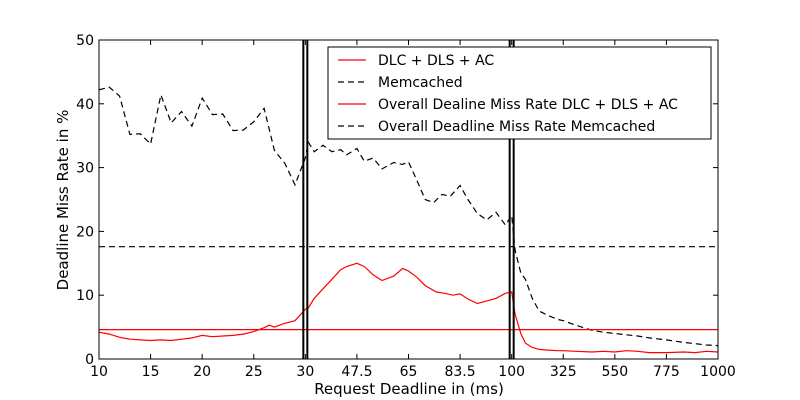  What do you see at coordinates (516, 127) in the screenshot?
I see `legend-entry-label: Overall Deadline Miss Rate Memcached` at bounding box center [516, 127].